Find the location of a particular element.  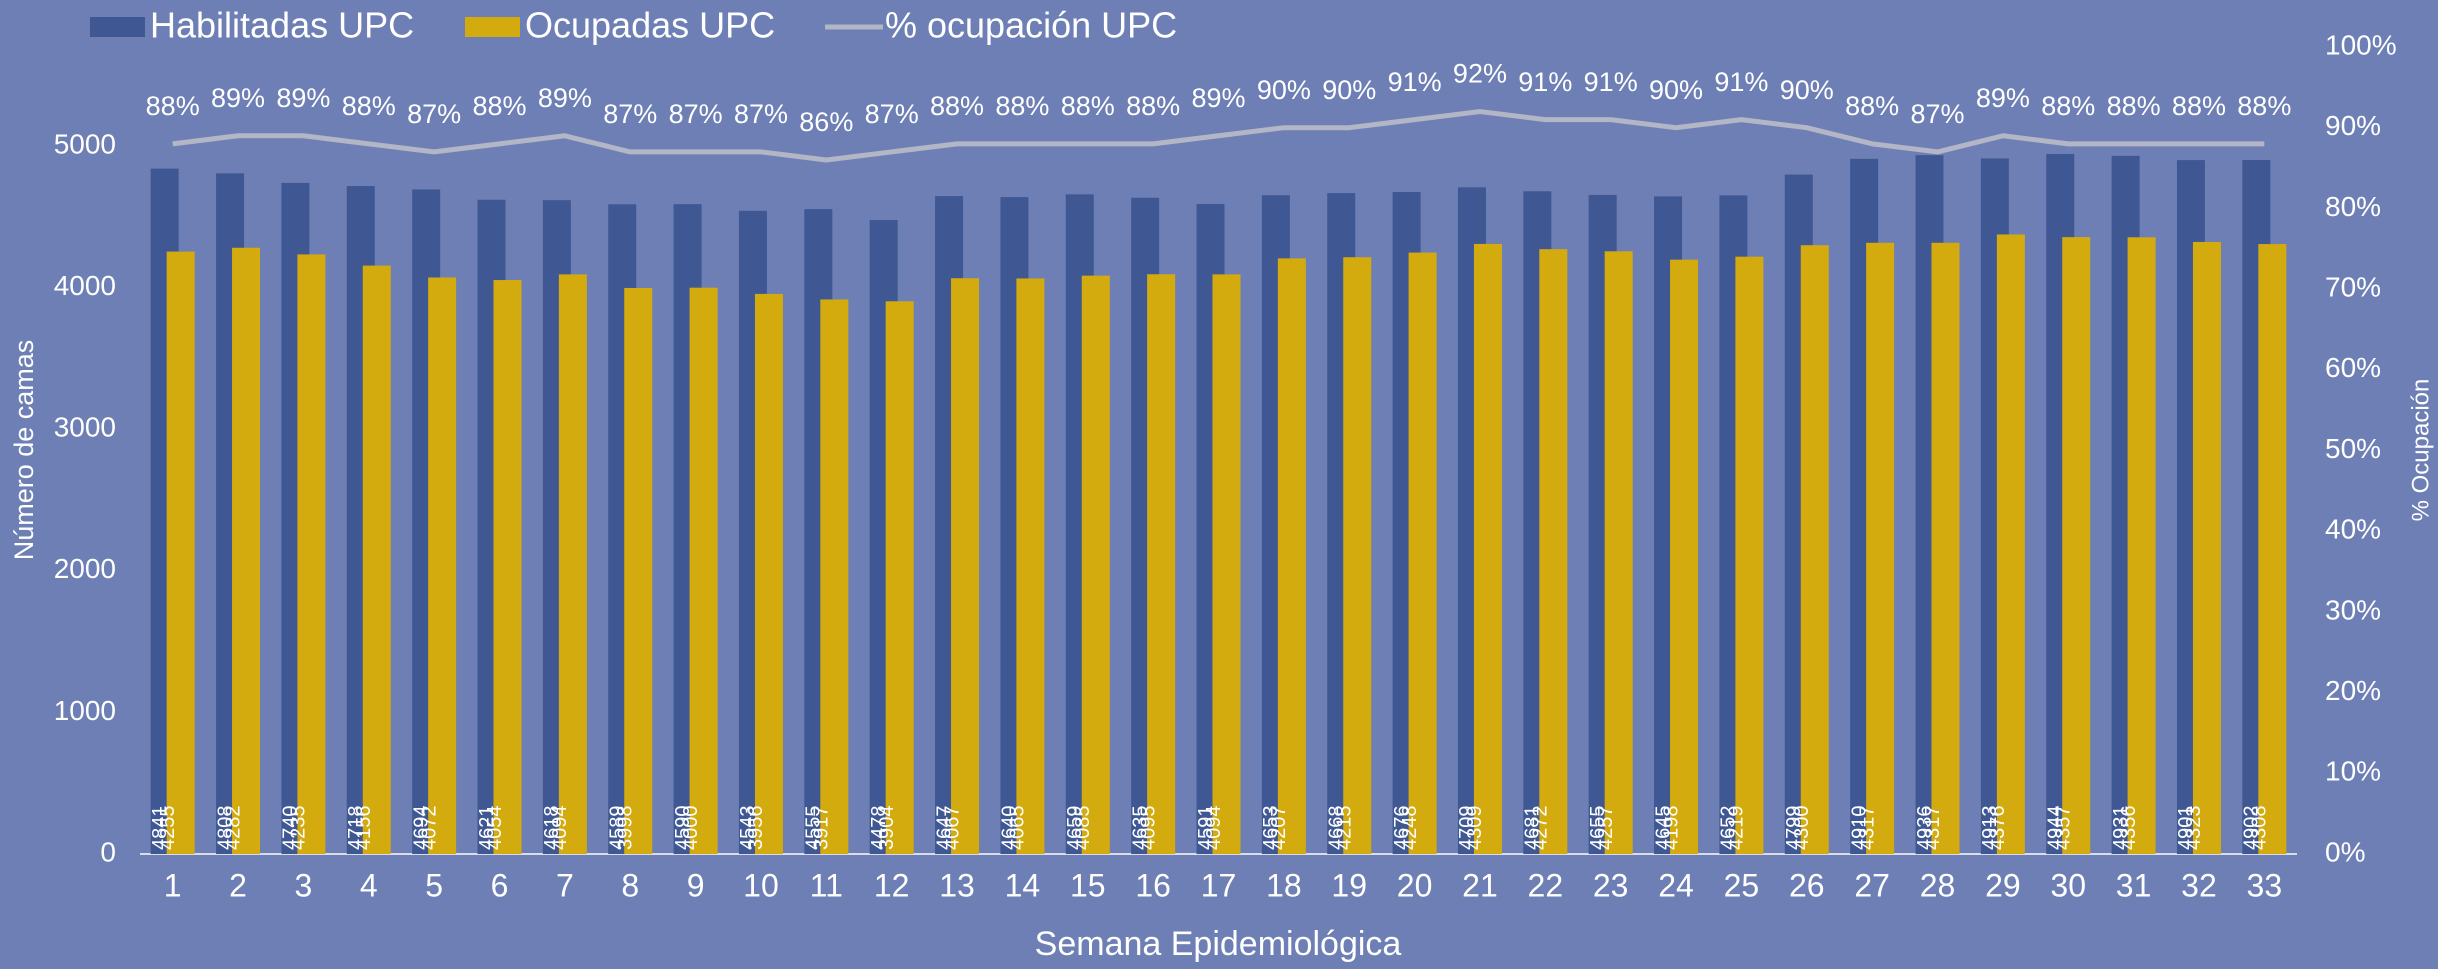

x-tick-label: 30 is located at coordinates (2068, 885).